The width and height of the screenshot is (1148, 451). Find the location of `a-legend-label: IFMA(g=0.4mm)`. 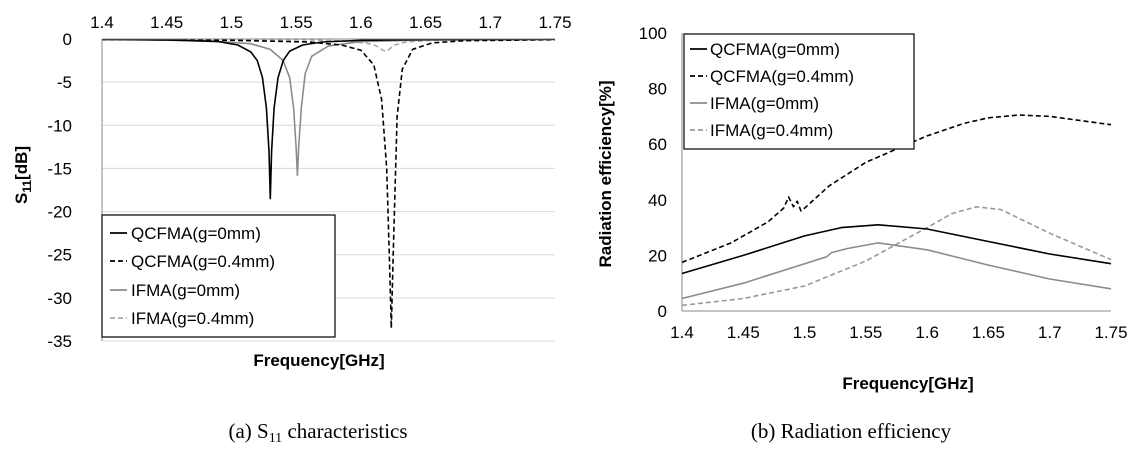

a-legend-label: IFMA(g=0.4mm) is located at coordinates (192, 318).